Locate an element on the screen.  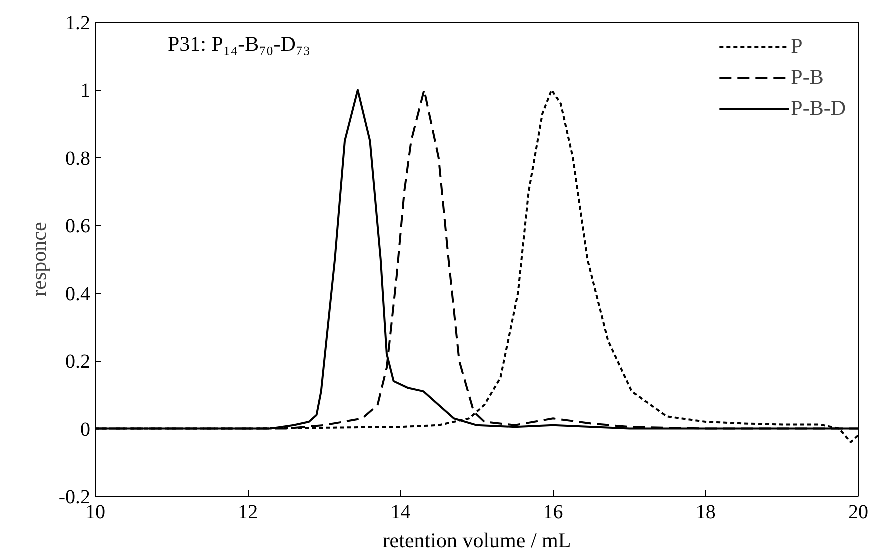
legend-label: P-B is located at coordinates (807, 77).